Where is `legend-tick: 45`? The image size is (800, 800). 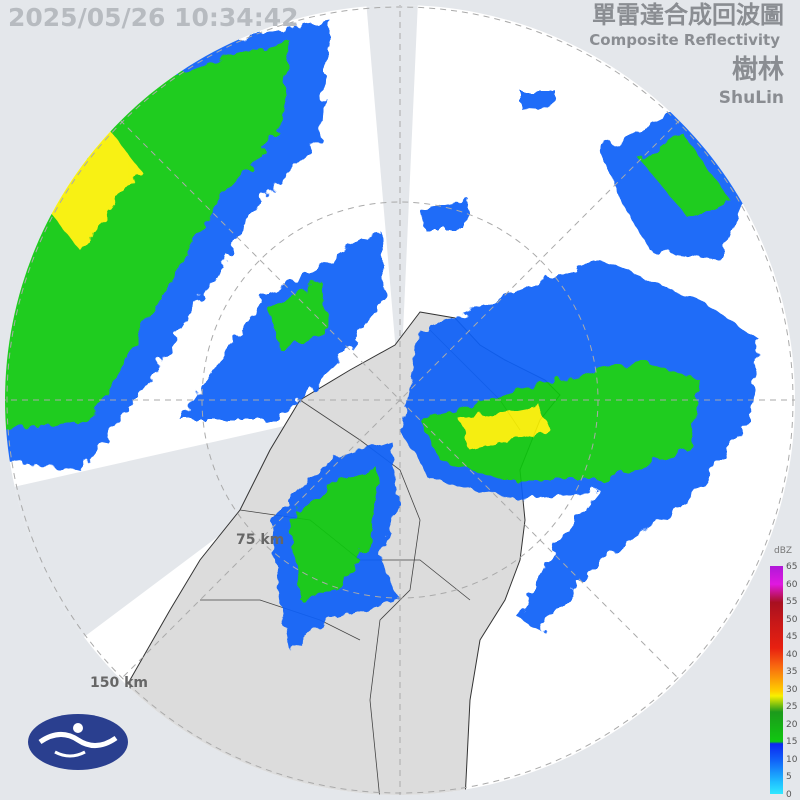
legend-tick: 45 is located at coordinates (792, 637).